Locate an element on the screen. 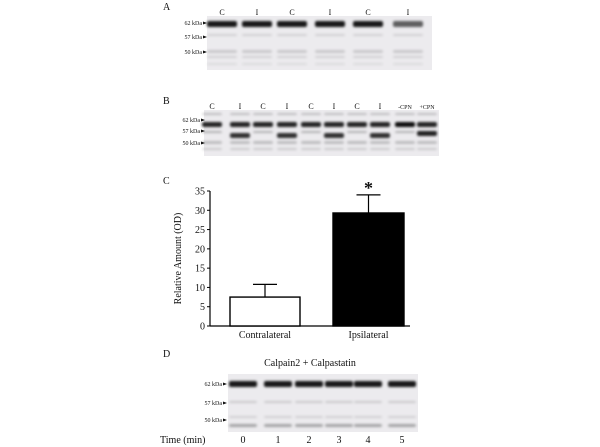  y-tick-label: 25 is located at coordinates (200, 230).